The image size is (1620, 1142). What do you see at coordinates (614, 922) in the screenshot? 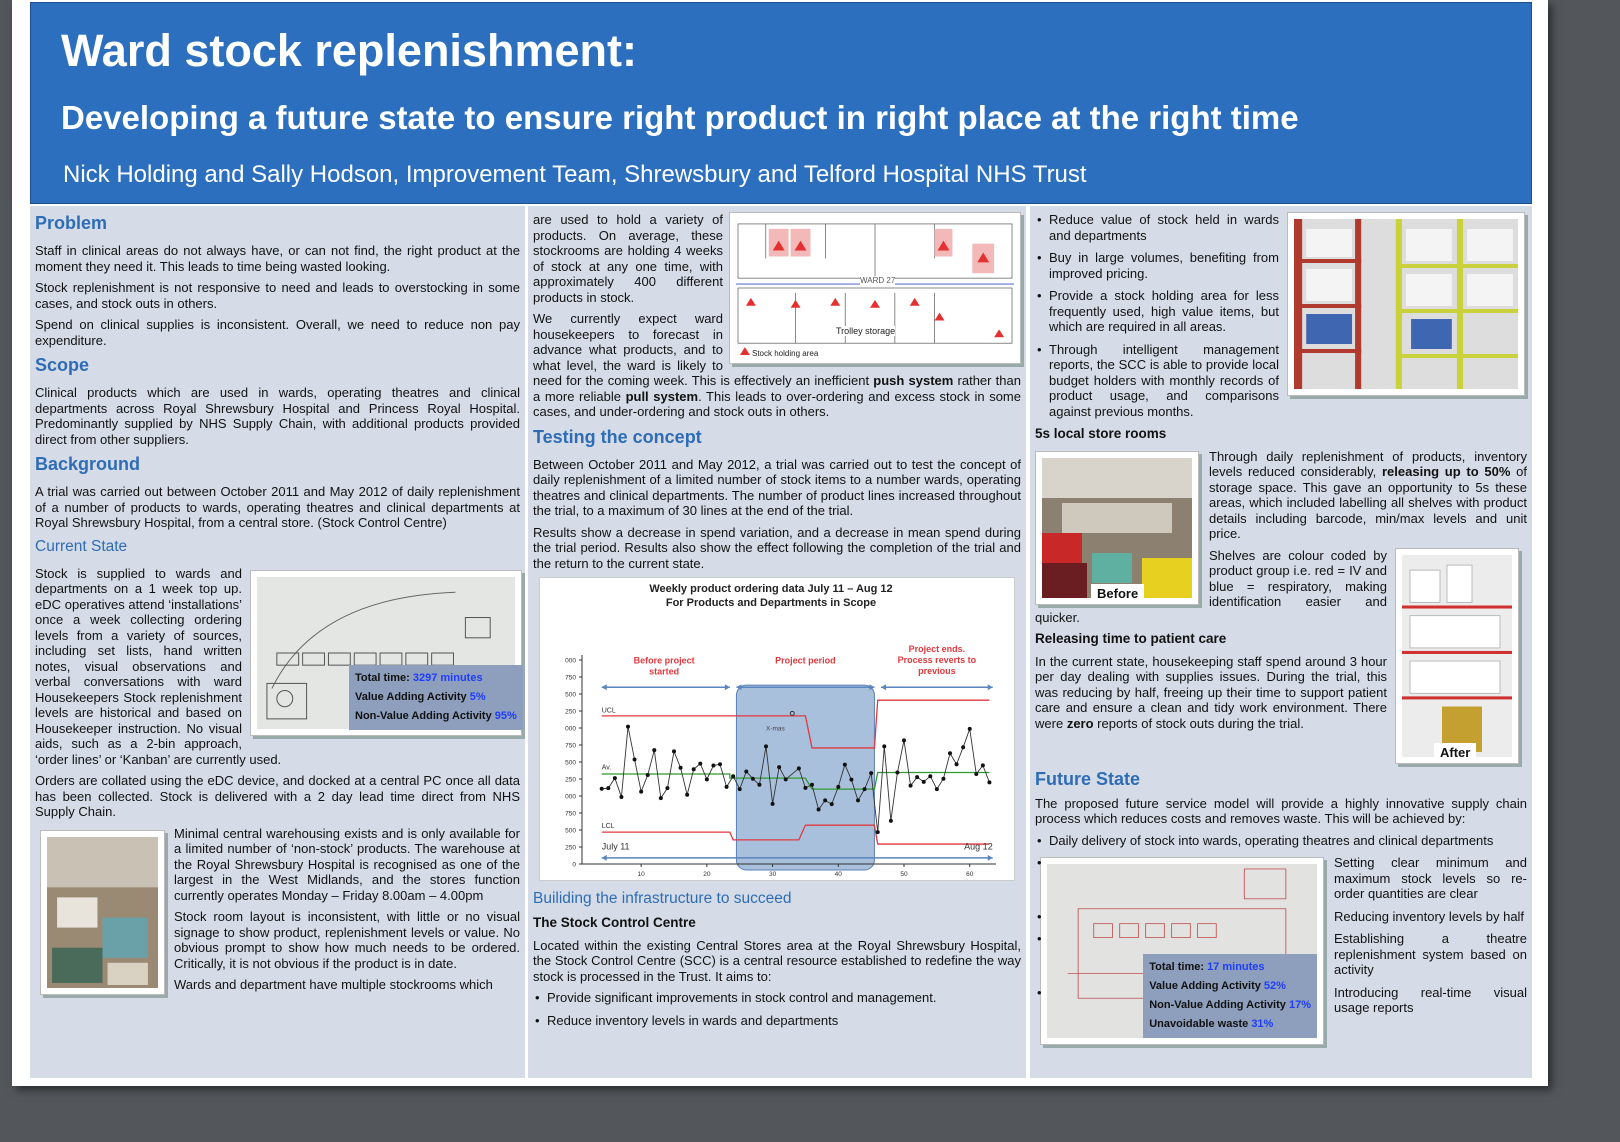
I see `scc-subheading: The Stock Control Centre` at bounding box center [614, 922].